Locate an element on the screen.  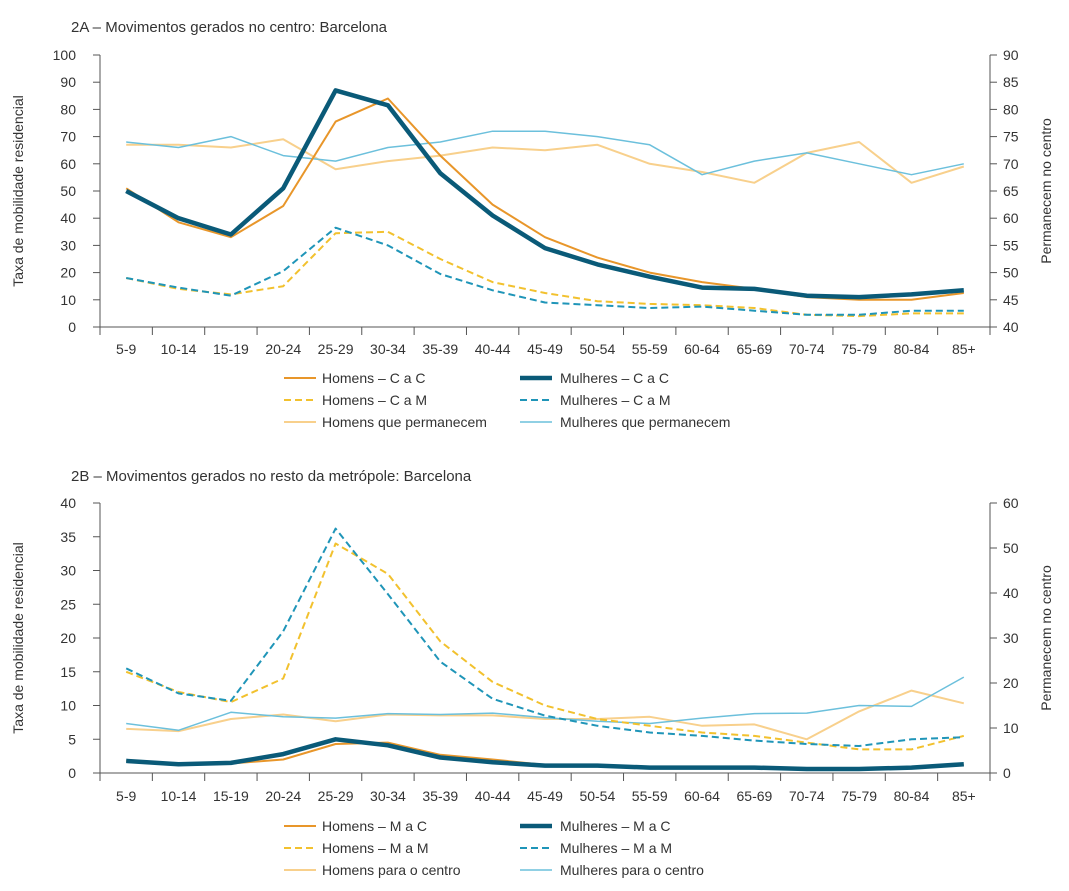
y-axis-ticks: 0 10 20 30 40 50 60 70 80 90 100 is located at coordinates (76, 191).